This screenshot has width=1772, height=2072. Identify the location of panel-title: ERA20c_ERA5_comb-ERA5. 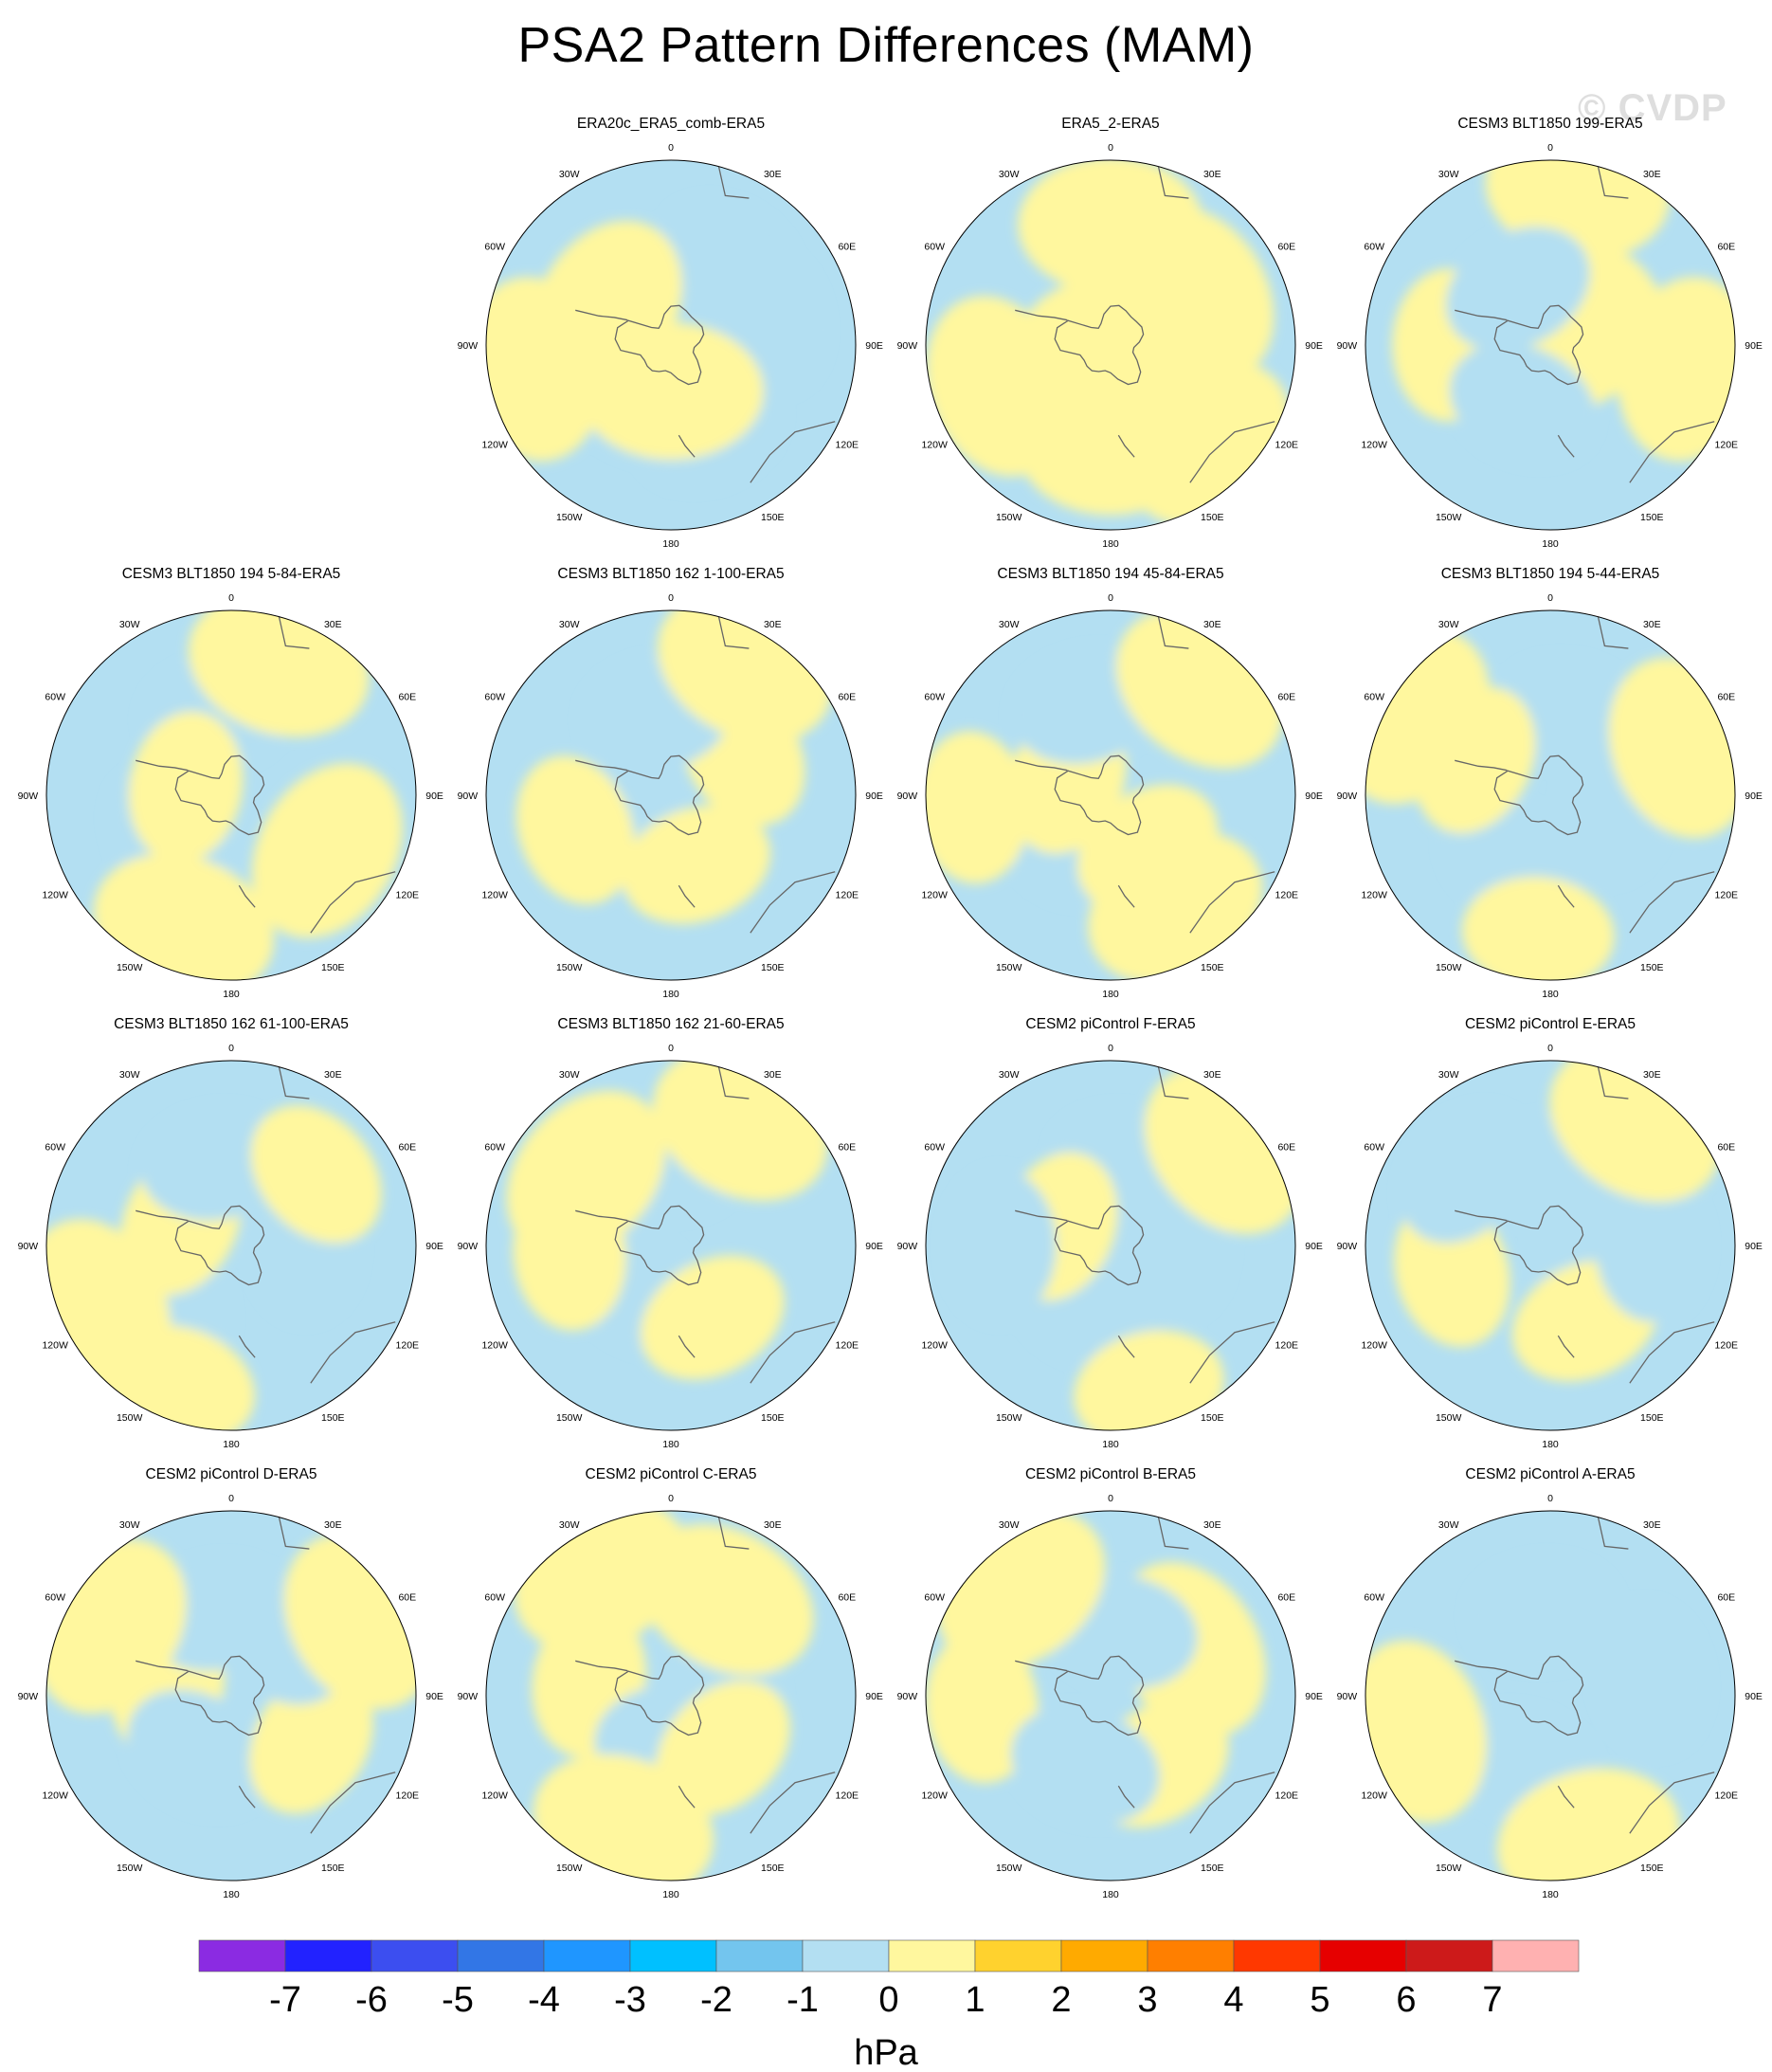
(671, 124).